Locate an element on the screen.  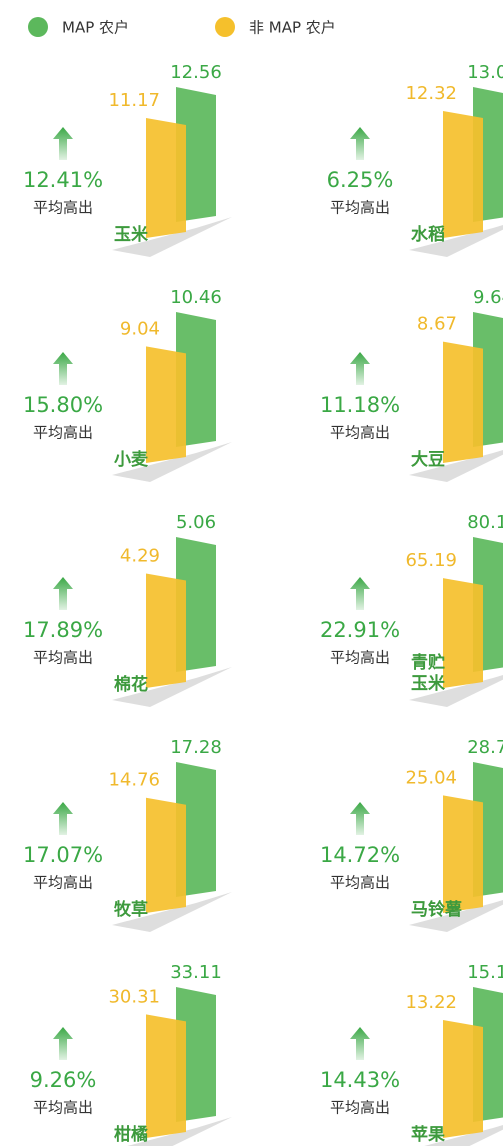
value-label: 17.28 is located at coordinates (196, 747).